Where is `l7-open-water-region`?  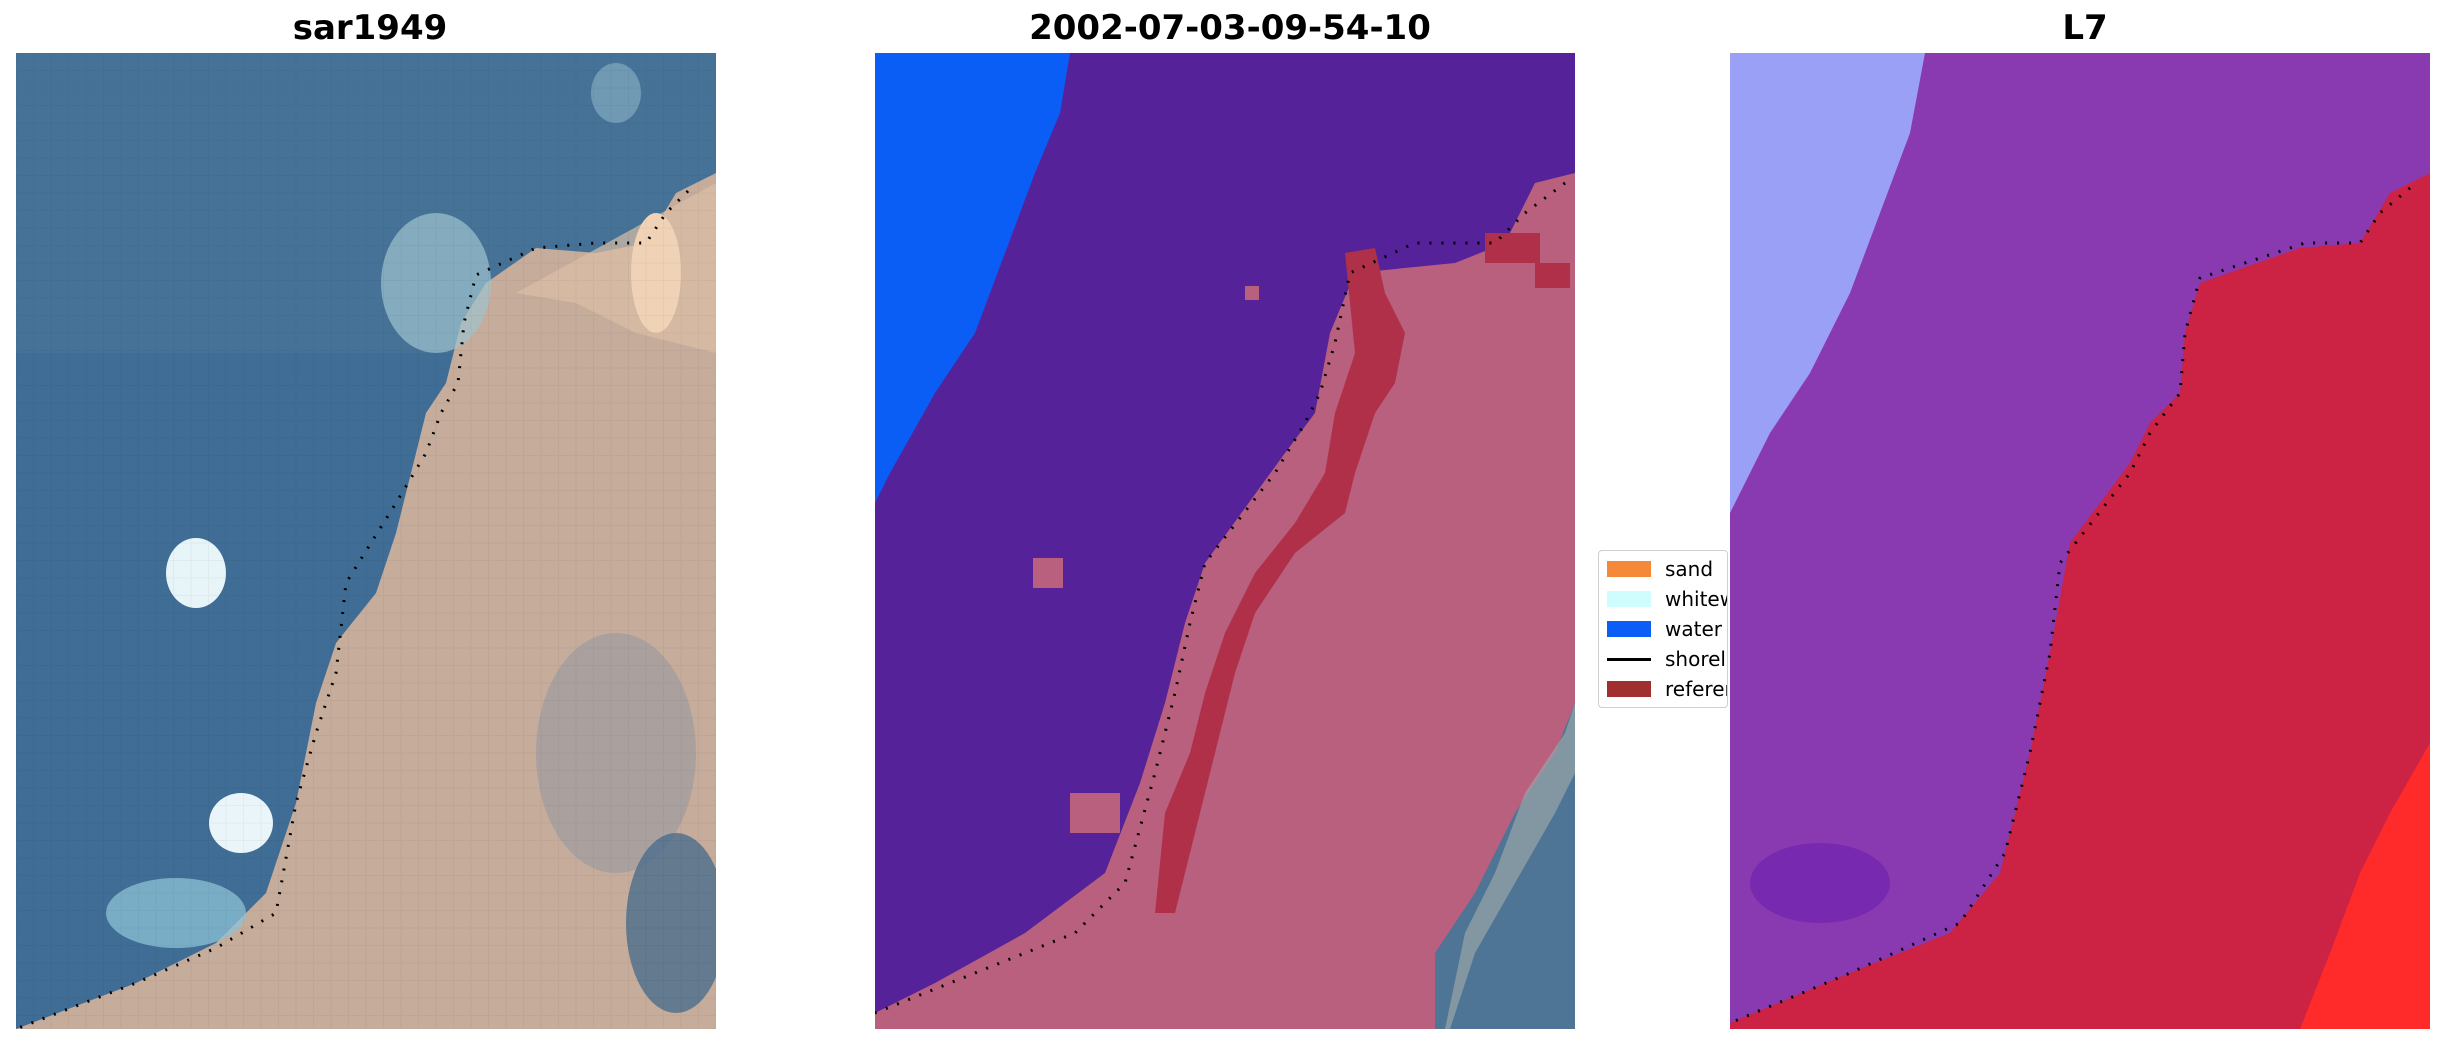 l7-open-water-region is located at coordinates (1827, 283).